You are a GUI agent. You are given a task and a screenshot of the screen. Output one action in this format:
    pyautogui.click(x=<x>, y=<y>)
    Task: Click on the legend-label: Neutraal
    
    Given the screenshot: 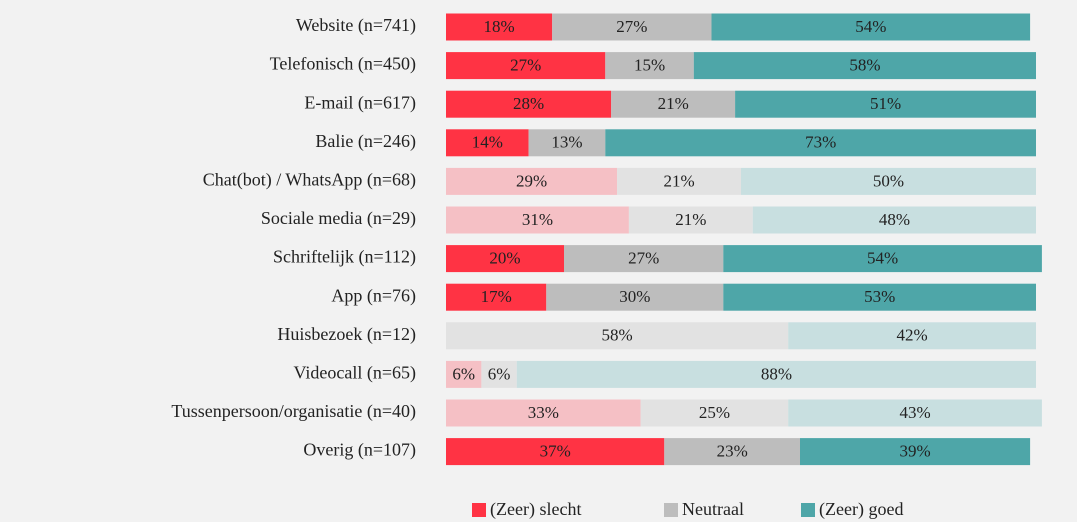 What is the action you would take?
    pyautogui.click(x=713, y=509)
    